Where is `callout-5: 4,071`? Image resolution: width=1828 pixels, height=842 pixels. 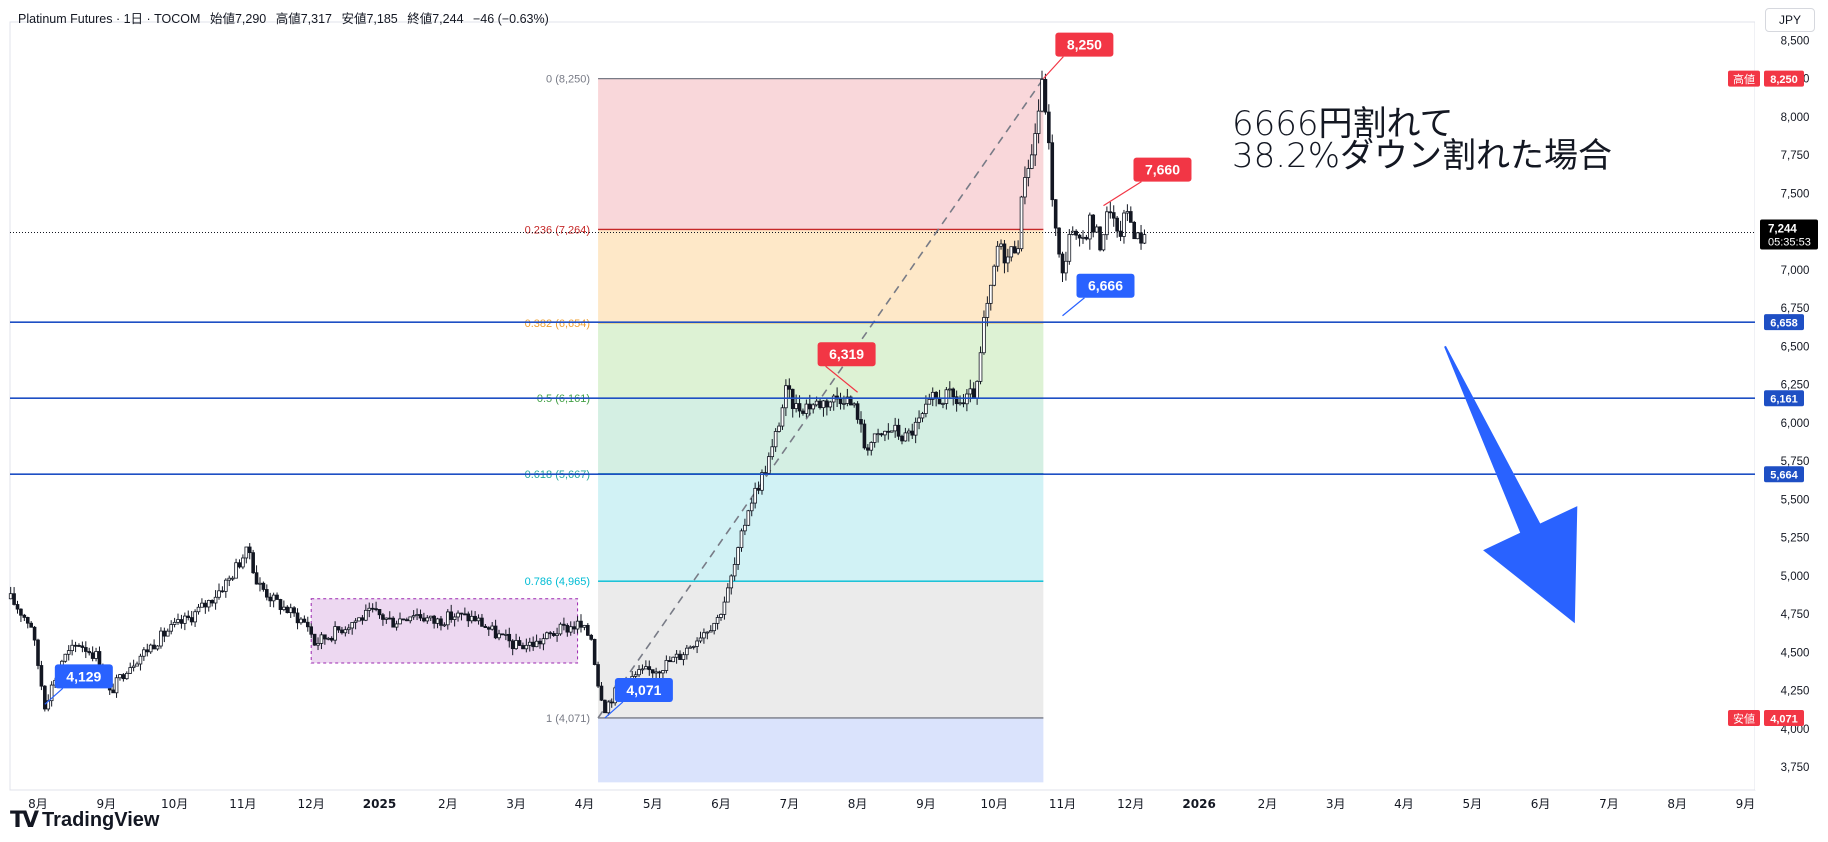 callout-5: 4,071 is located at coordinates (638, 698).